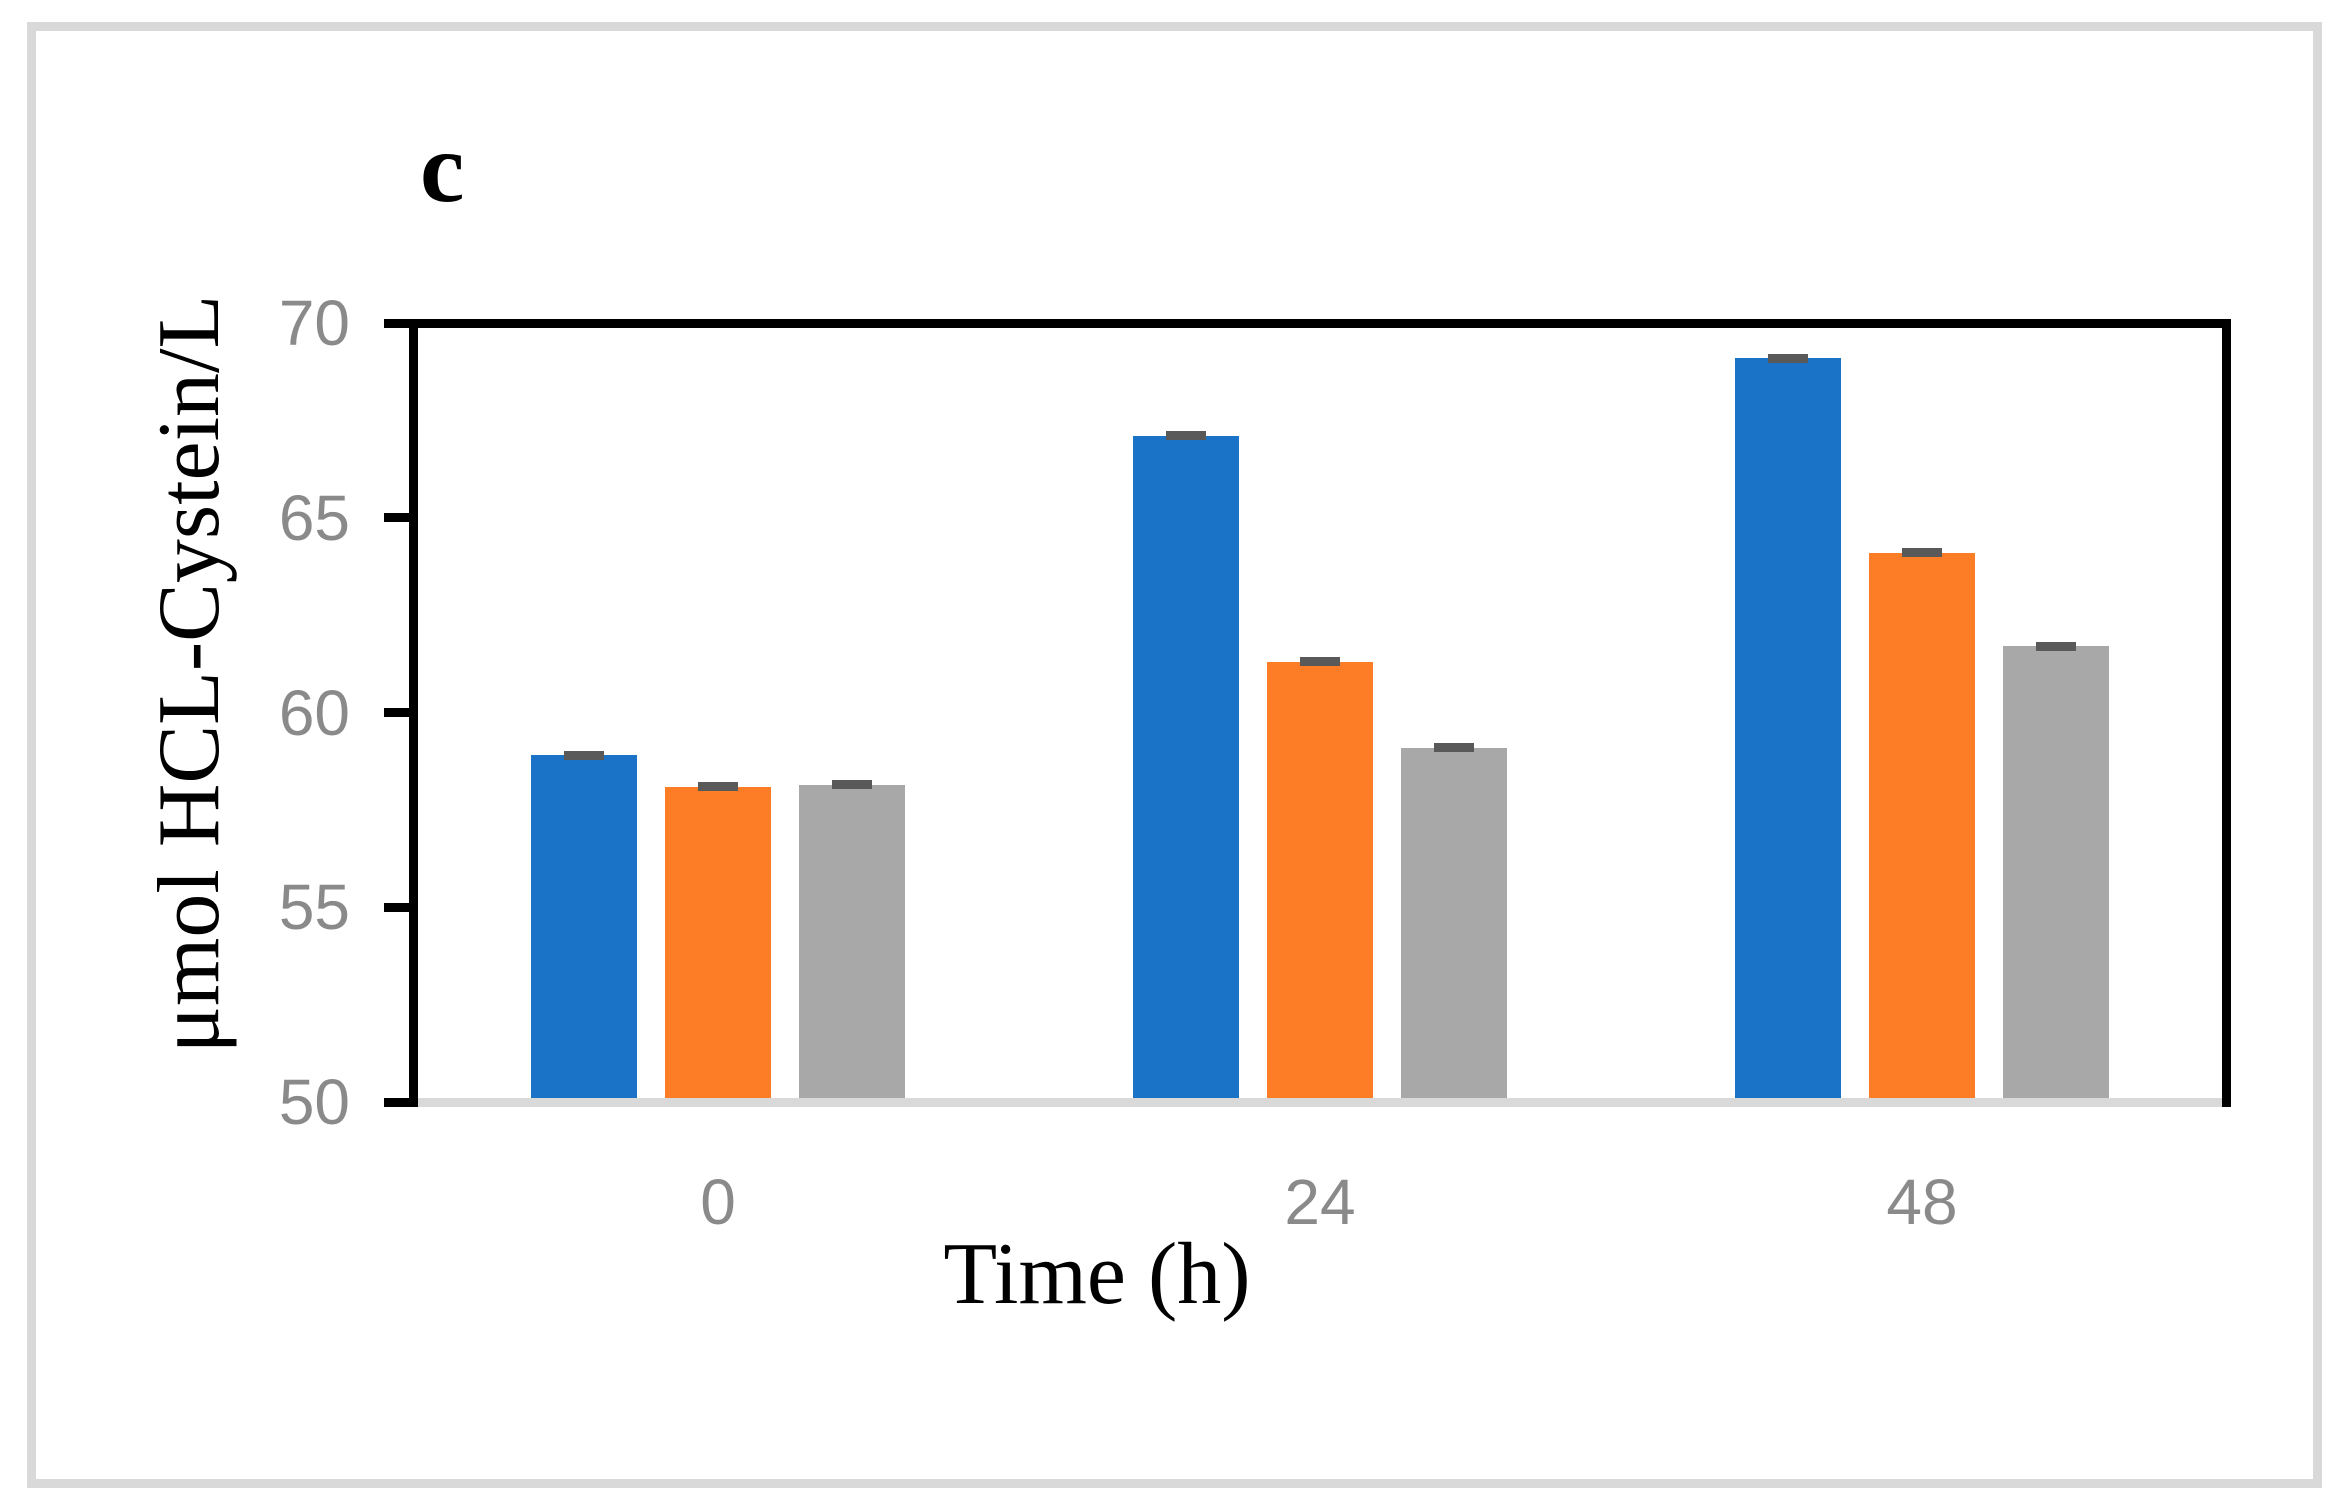 This screenshot has height=1510, width=2335. I want to click on y-tick-label-65: 65, so click(314, 517).